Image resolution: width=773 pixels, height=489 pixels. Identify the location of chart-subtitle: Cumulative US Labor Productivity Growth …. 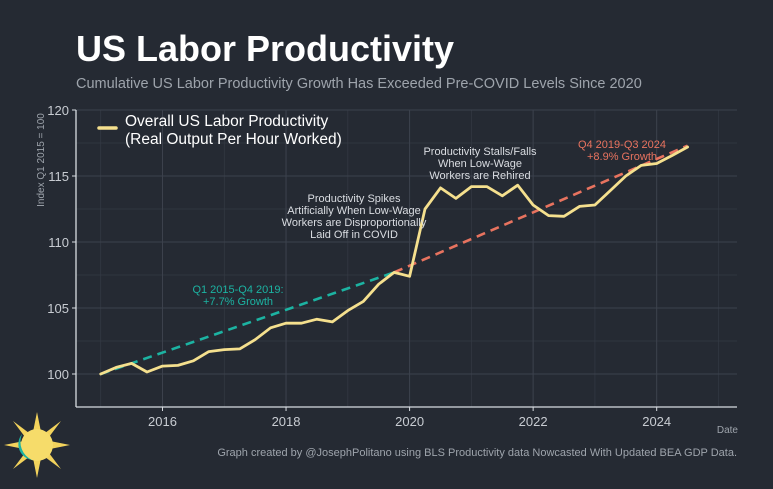
(359, 84).